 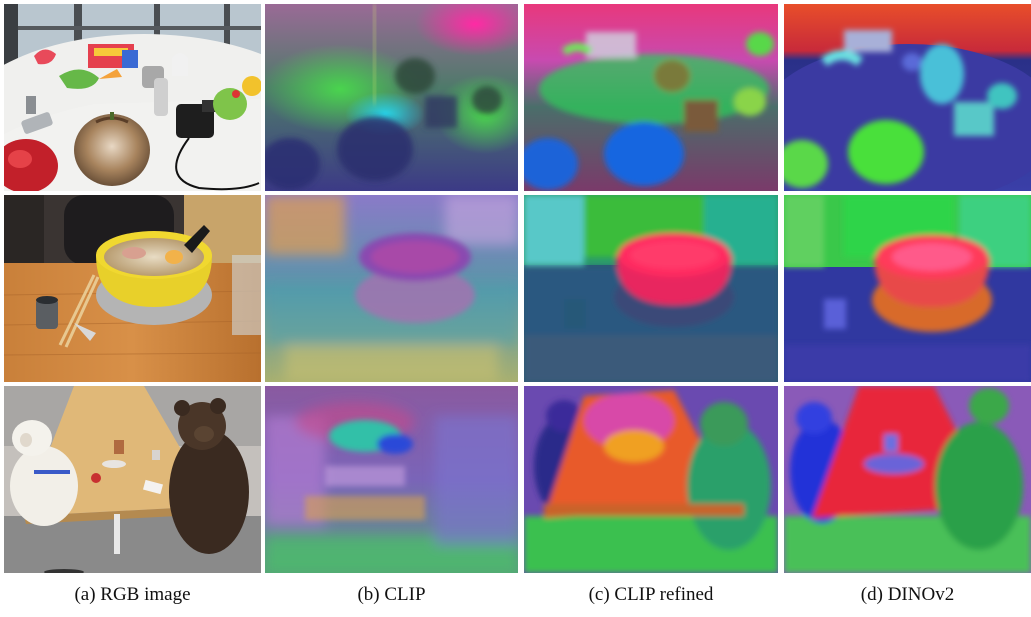 What do you see at coordinates (132, 97) in the screenshot?
I see `rgb-image-toys` at bounding box center [132, 97].